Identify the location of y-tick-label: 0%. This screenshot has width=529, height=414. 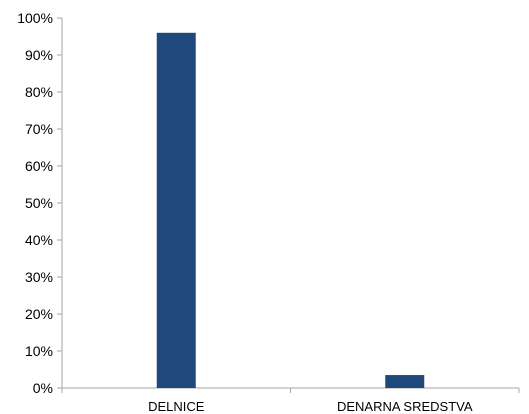
(43, 388).